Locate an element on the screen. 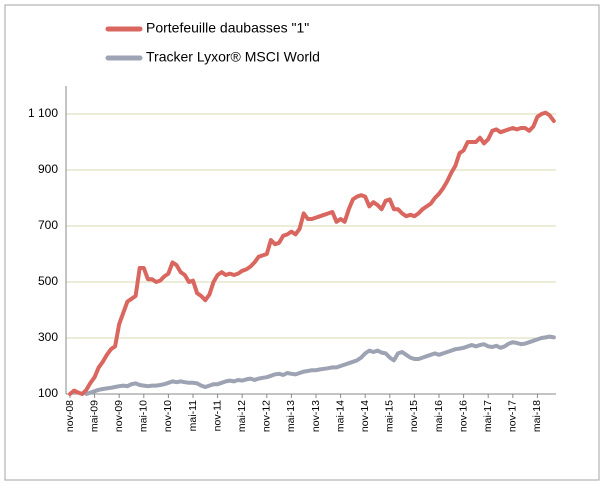  series-line is located at coordinates (320, 365).